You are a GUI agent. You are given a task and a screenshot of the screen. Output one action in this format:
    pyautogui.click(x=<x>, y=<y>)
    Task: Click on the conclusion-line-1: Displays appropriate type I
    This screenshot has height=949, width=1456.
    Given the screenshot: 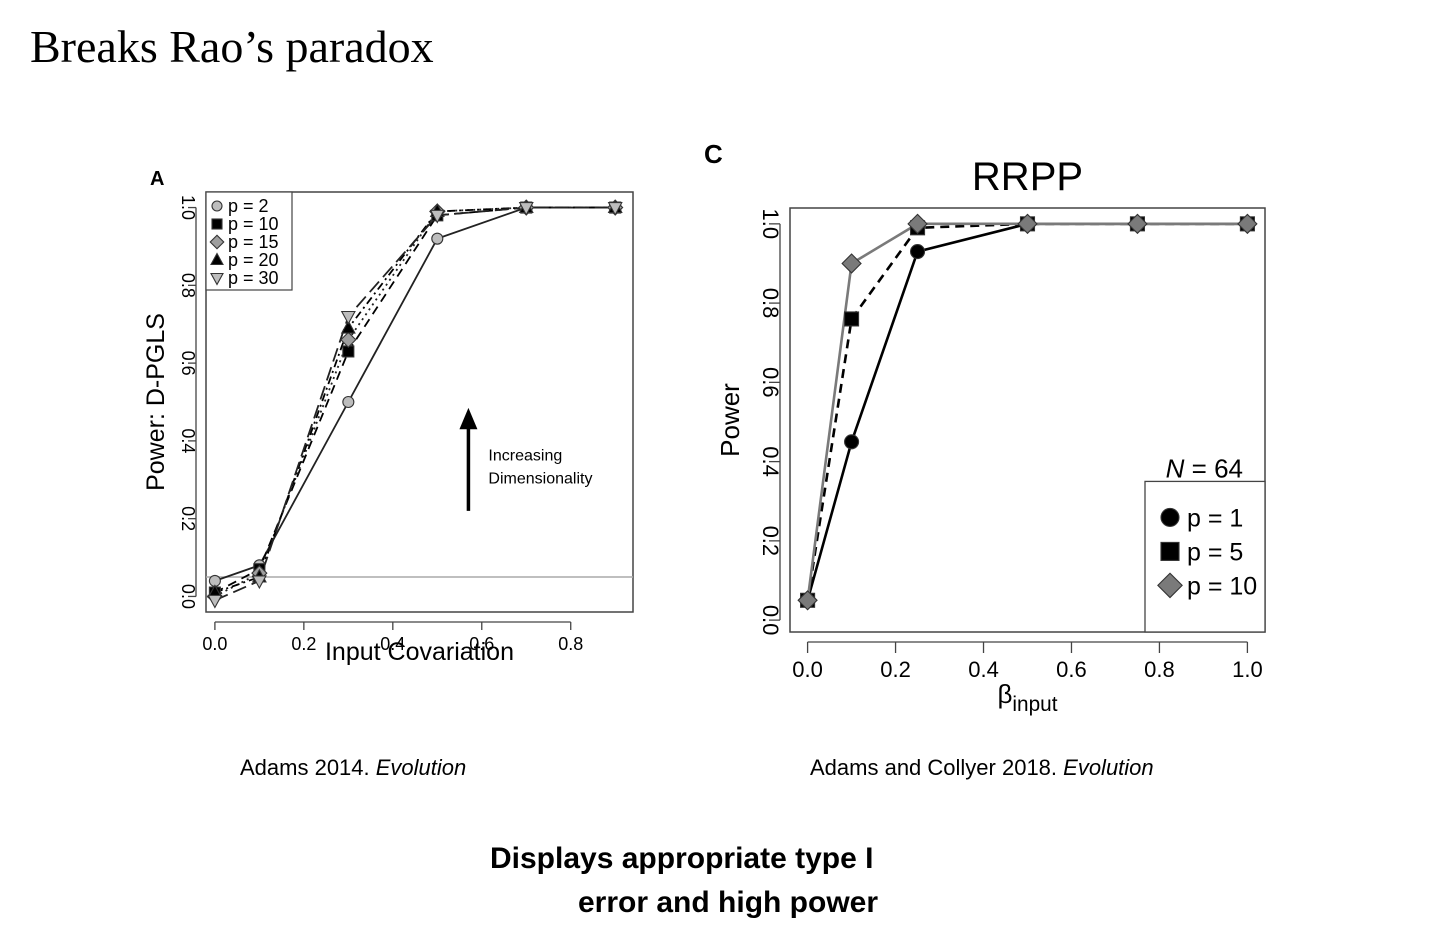 What is the action you would take?
    pyautogui.click(x=682, y=858)
    